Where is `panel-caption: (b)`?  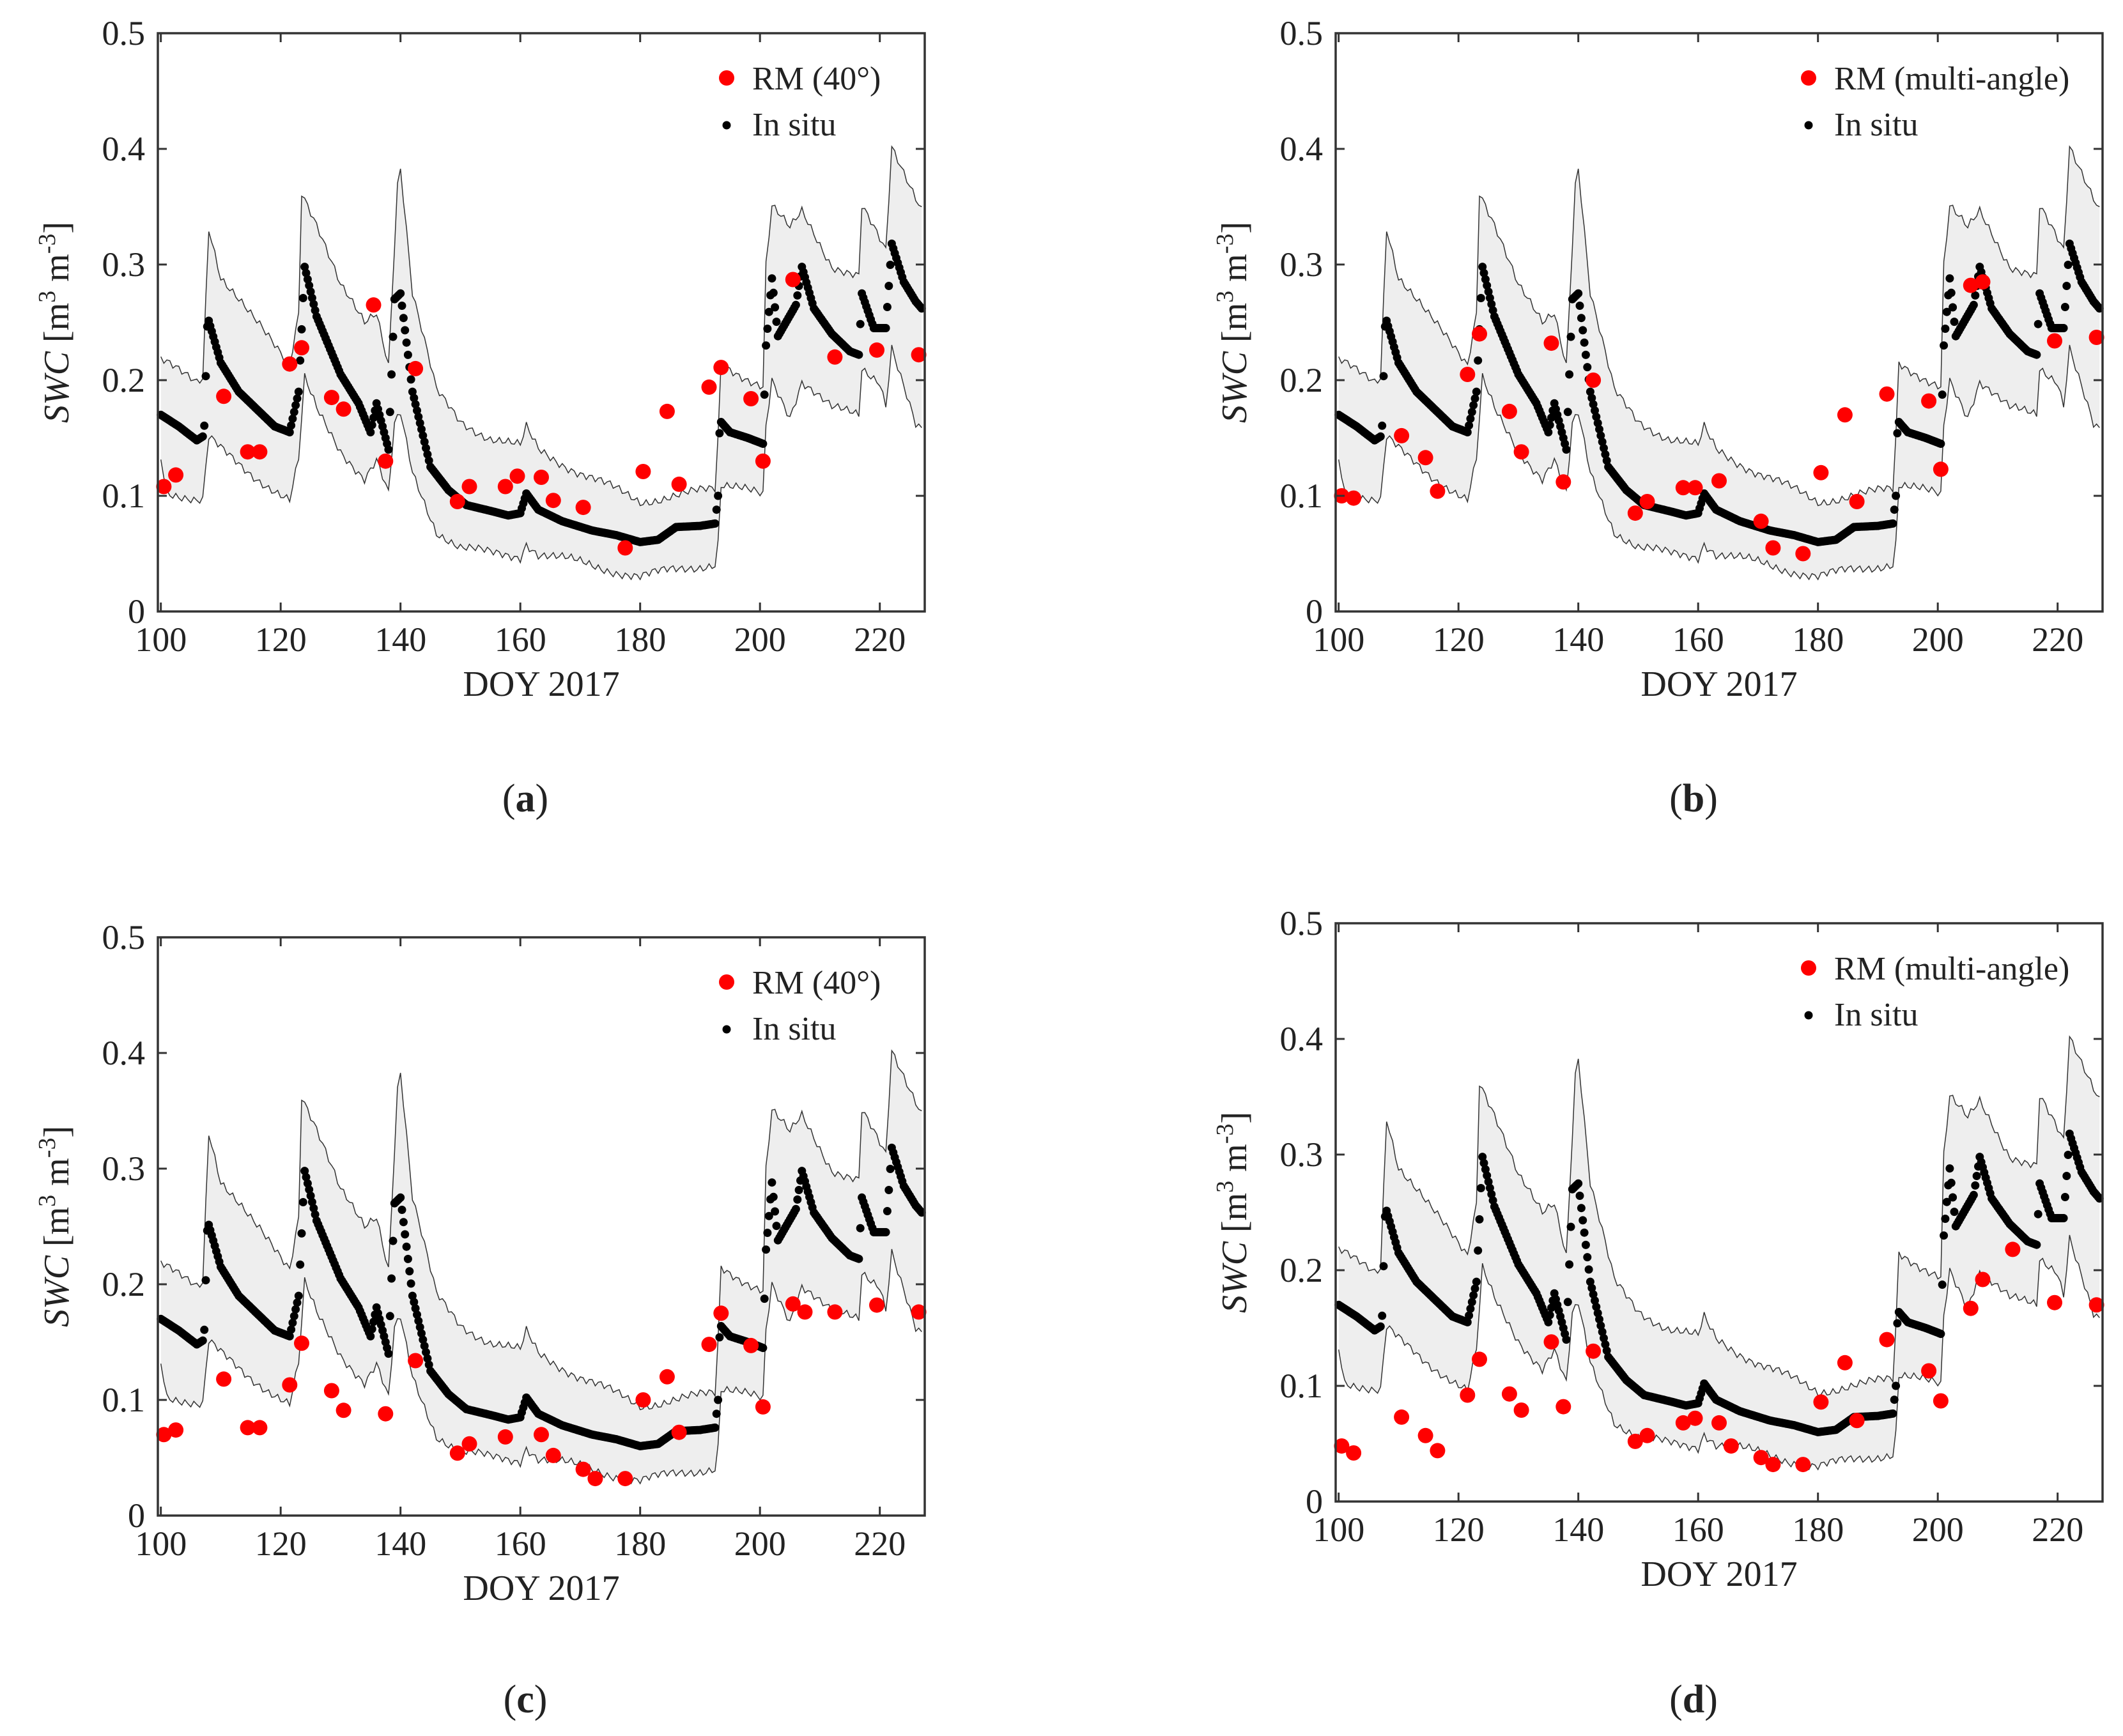 panel-caption: (b) is located at coordinates (1693, 798).